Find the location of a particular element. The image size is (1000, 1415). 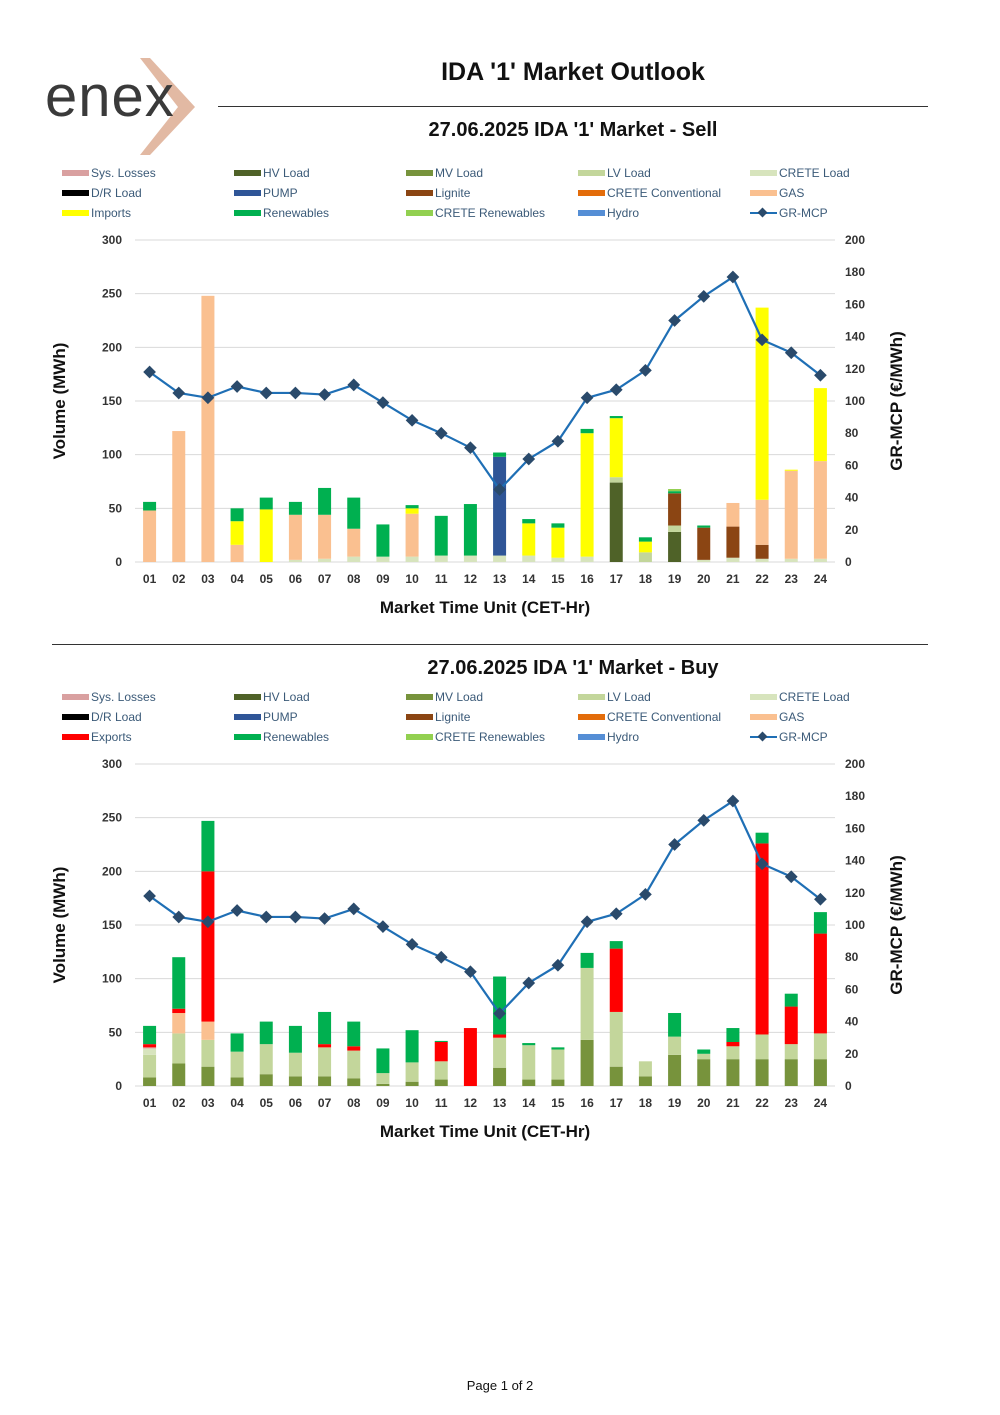

x-tick-label: 02 is located at coordinates (179, 579).